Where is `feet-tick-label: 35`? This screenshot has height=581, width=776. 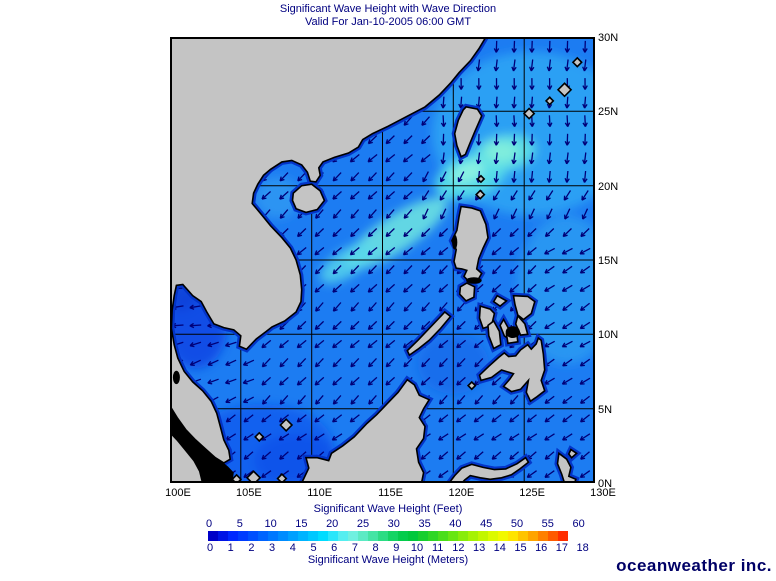
feet-tick-label: 35 is located at coordinates (424, 524).